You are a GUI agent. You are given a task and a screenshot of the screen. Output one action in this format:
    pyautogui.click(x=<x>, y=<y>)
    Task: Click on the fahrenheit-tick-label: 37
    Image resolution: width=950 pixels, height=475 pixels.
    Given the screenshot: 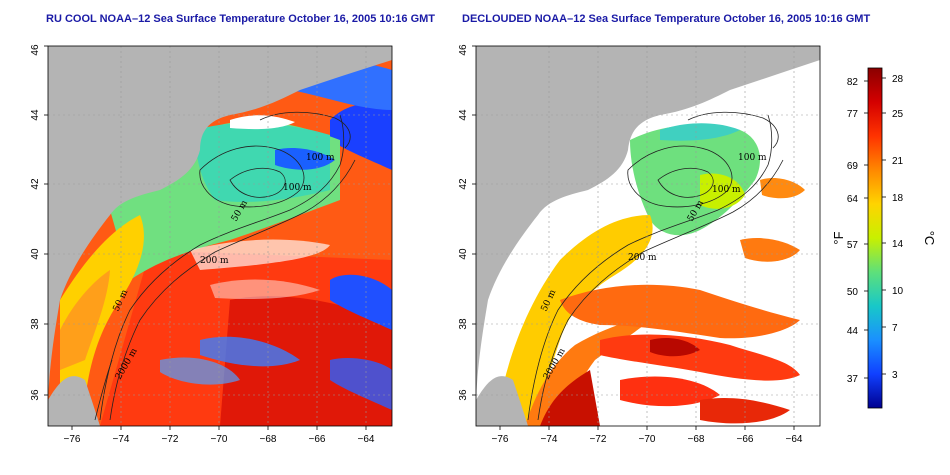 What is the action you would take?
    pyautogui.click(x=853, y=379)
    